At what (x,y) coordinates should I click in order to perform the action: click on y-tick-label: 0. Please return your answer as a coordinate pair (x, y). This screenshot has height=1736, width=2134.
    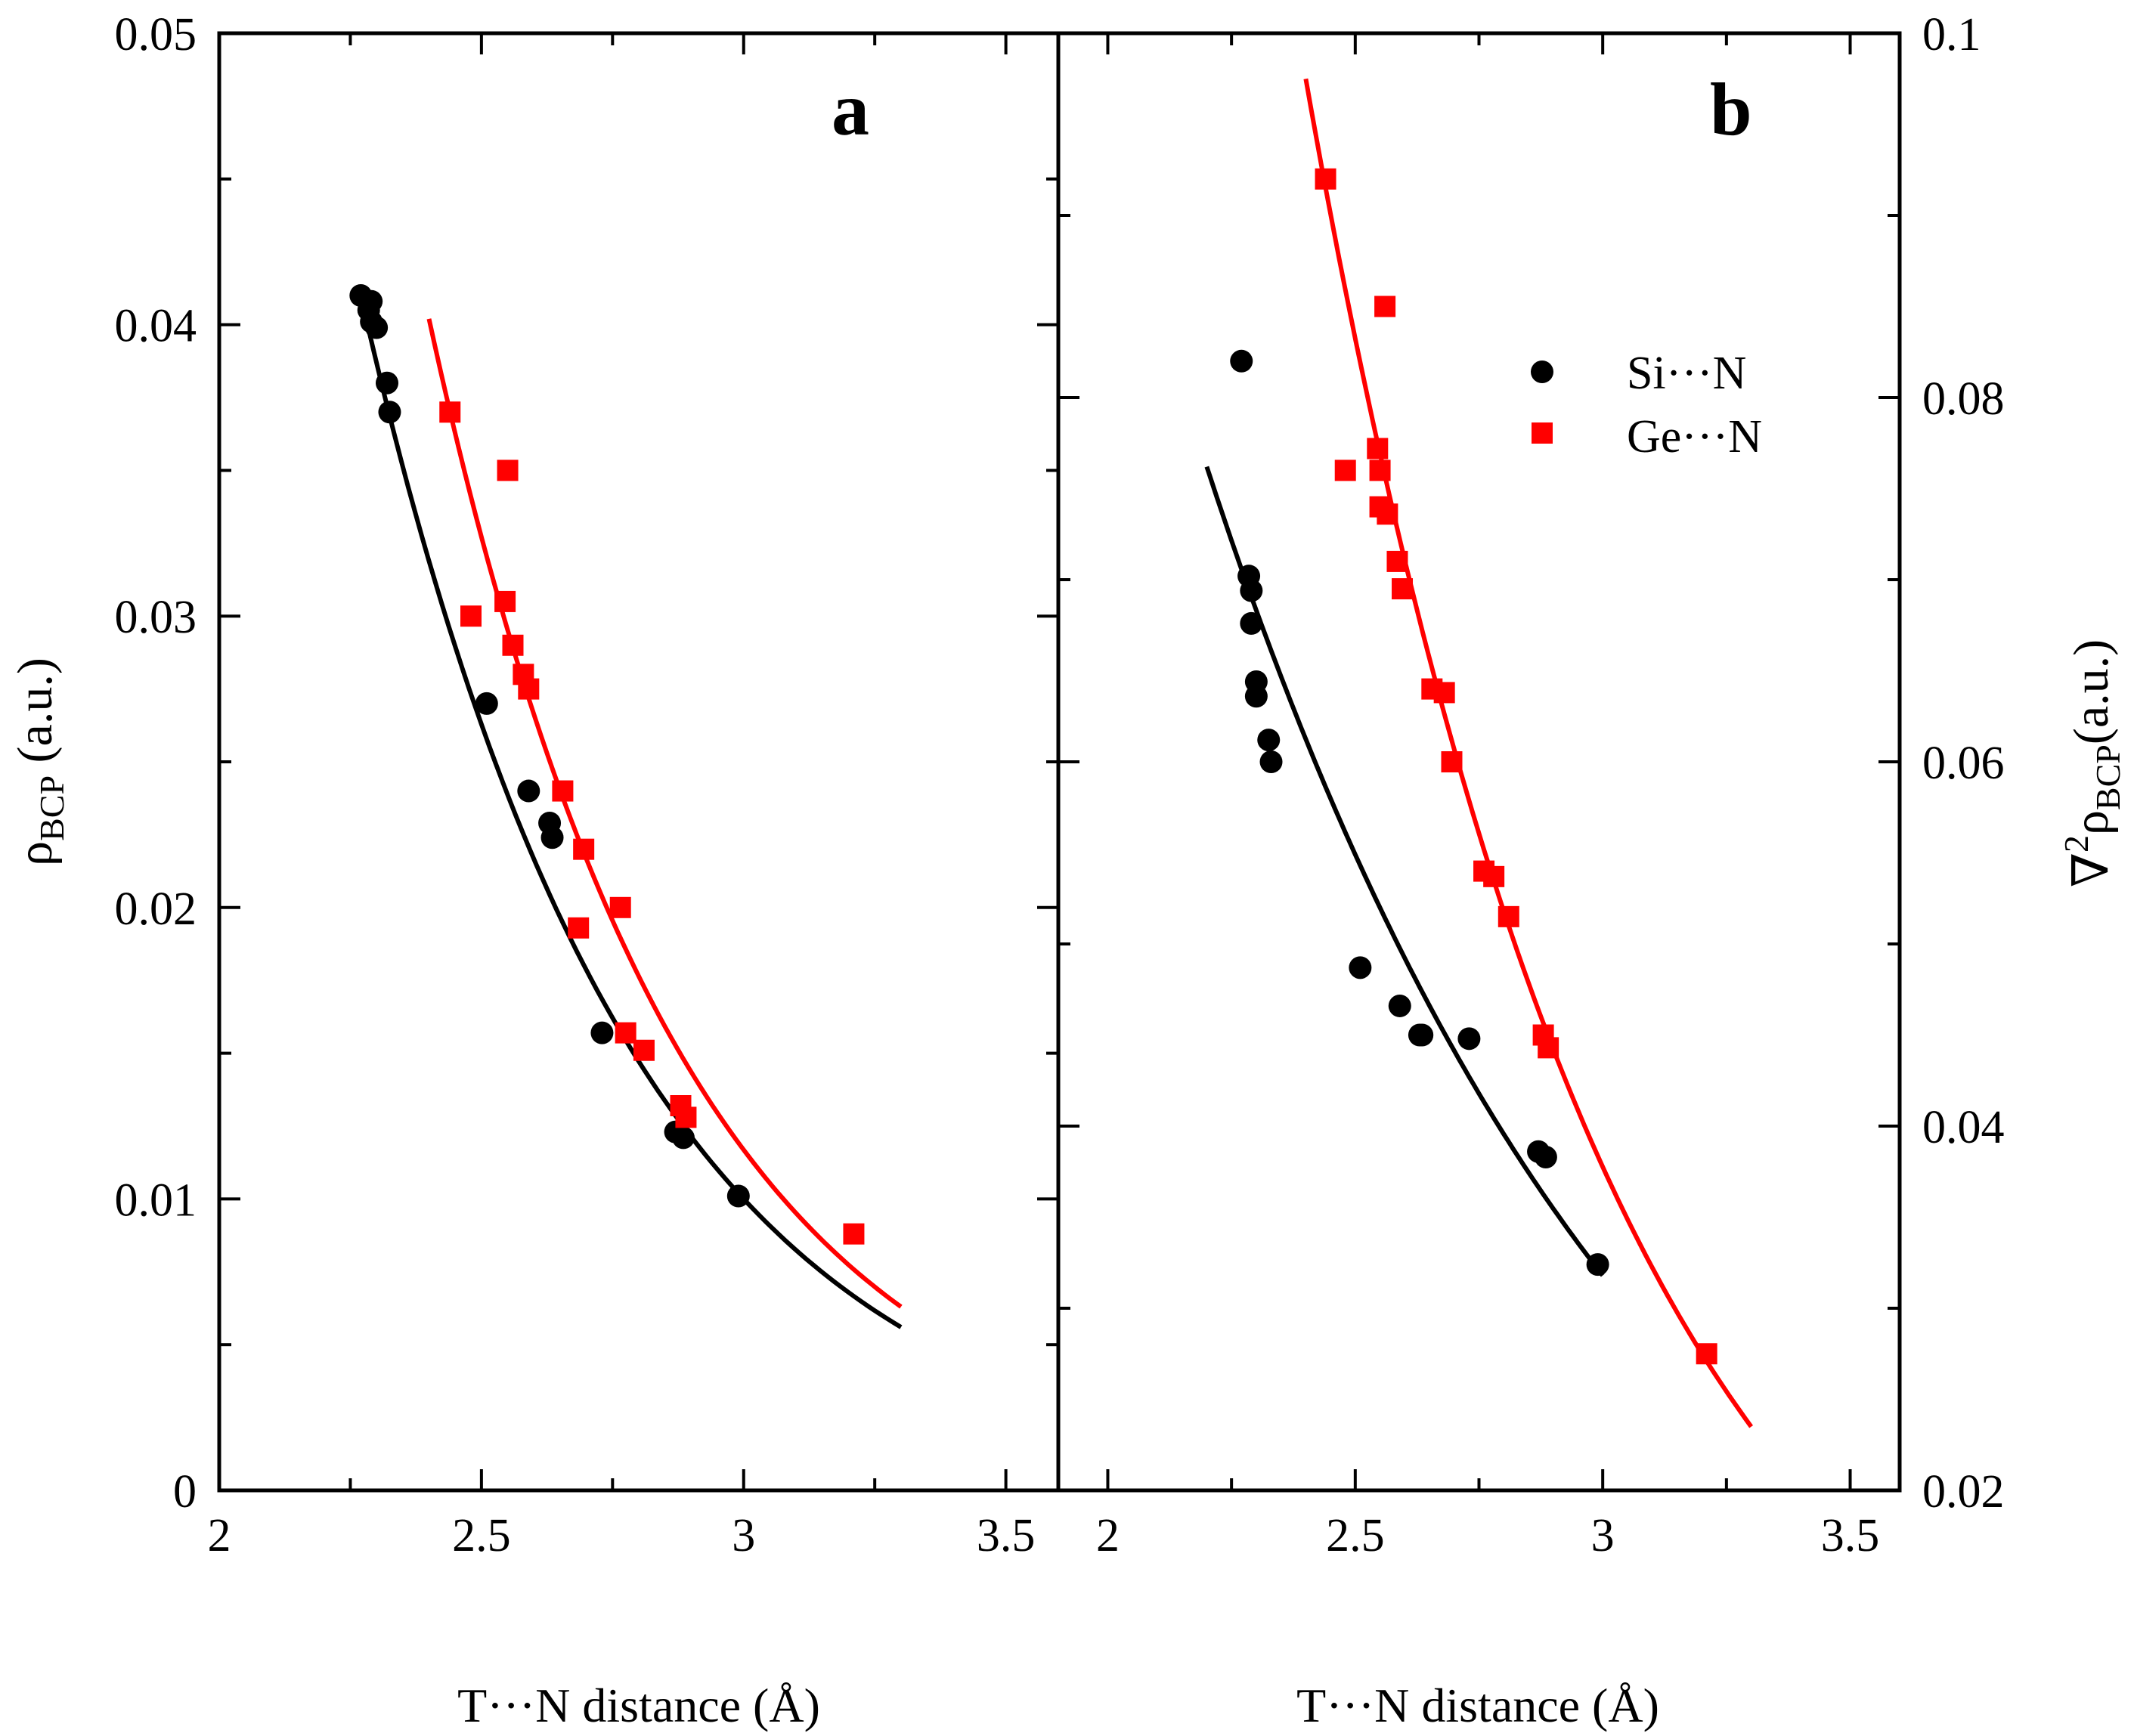
    Looking at the image, I should click on (185, 1492).